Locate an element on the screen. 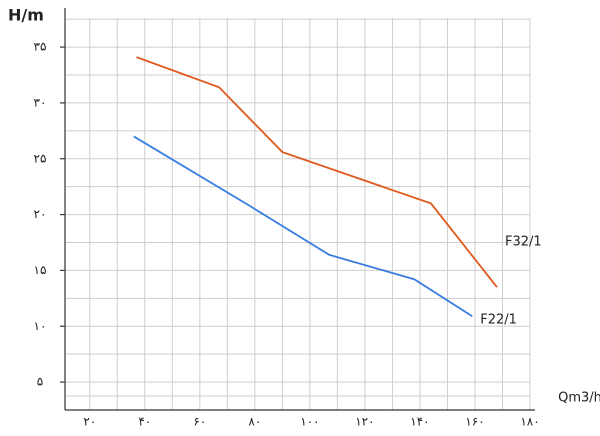 Image resolution: width=600 pixels, height=436 pixels. y-tick-label: ۵ is located at coordinates (40, 382).